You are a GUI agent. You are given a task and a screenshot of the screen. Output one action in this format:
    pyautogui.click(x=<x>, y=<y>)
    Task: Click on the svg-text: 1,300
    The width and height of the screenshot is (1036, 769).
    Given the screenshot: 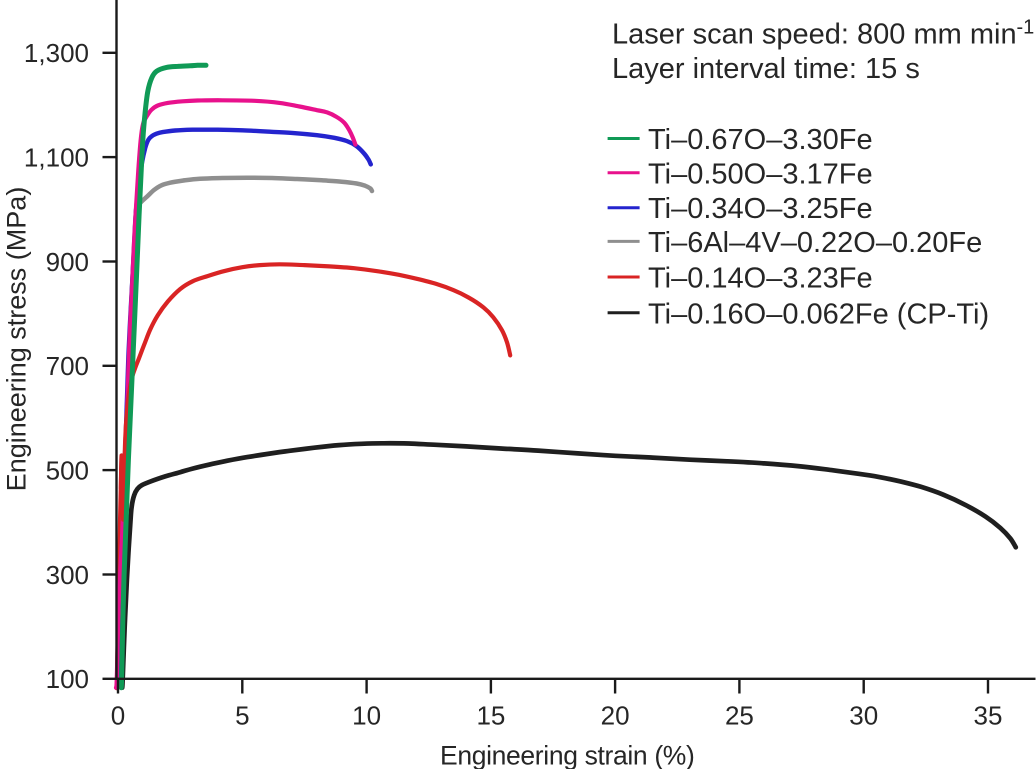 What is the action you would take?
    pyautogui.click(x=56, y=53)
    